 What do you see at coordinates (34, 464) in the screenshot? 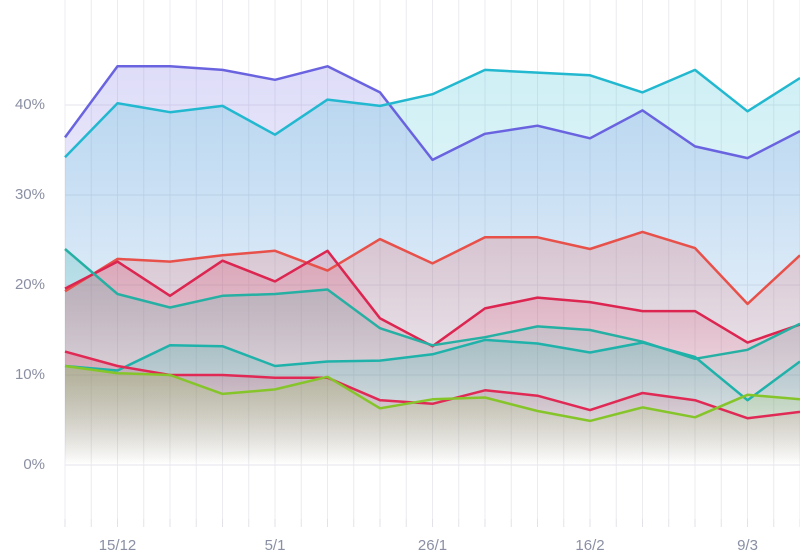
I see `y-tick-label: 0%` at bounding box center [34, 464].